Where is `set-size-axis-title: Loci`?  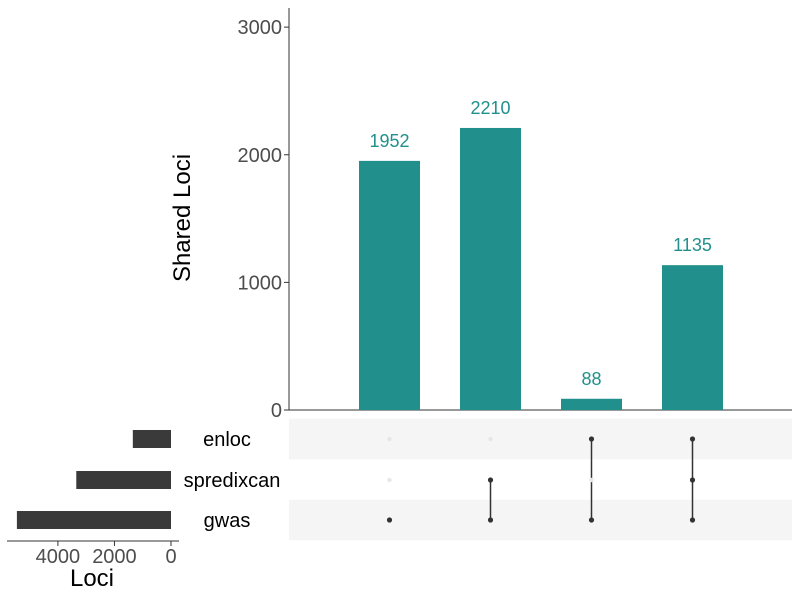 set-size-axis-title: Loci is located at coordinates (92, 578).